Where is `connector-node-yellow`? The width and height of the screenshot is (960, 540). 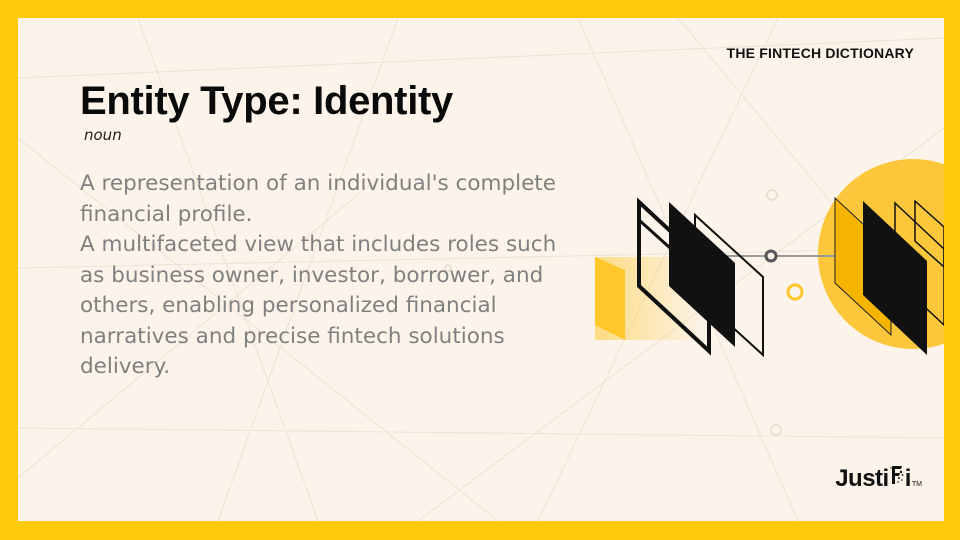 connector-node-yellow is located at coordinates (795, 292).